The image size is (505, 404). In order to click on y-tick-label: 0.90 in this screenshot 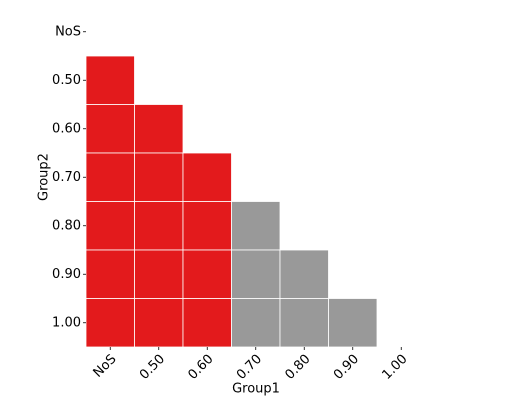, I will do `click(66, 274)`.